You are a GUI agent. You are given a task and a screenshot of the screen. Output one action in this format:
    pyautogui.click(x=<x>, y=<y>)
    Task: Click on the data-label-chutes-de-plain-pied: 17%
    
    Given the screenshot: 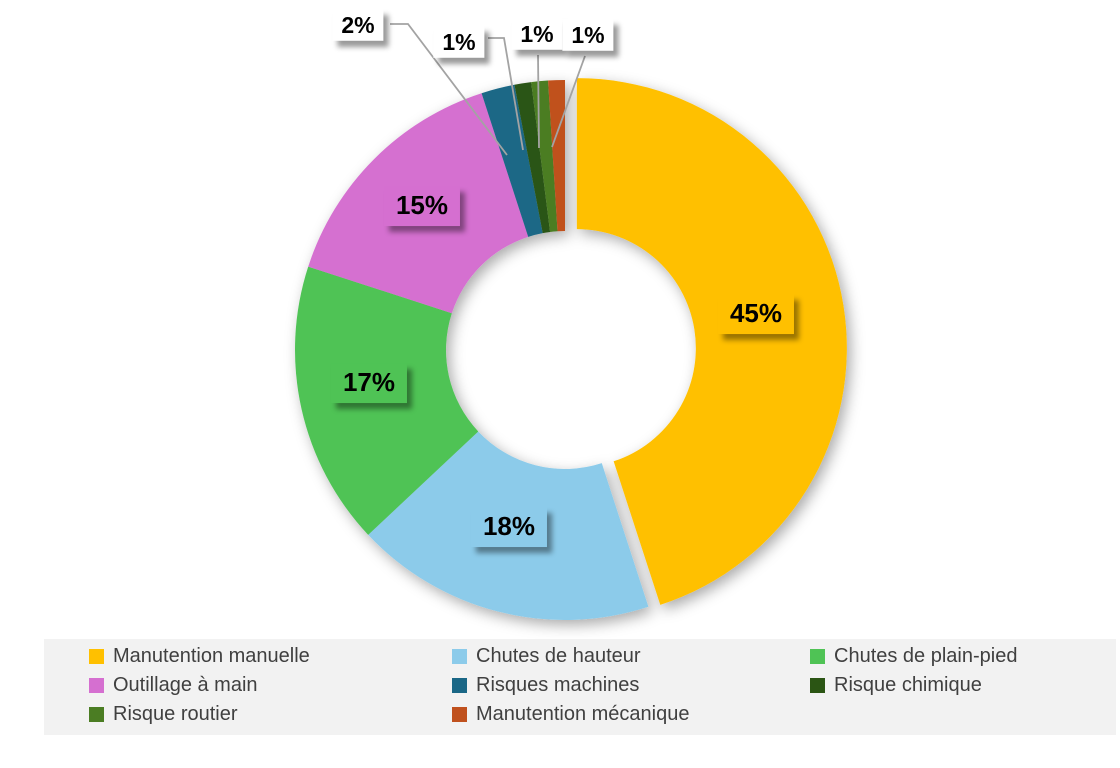 What is the action you would take?
    pyautogui.click(x=369, y=383)
    